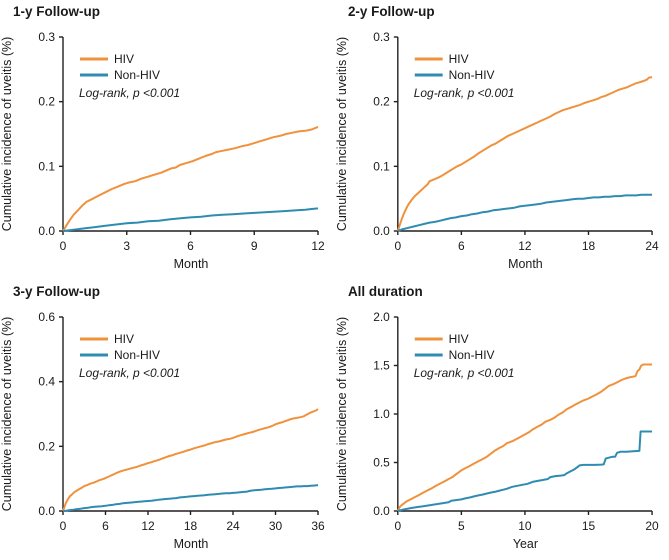  What do you see at coordinates (589, 526) in the screenshot?
I see `x-tick-label: 15` at bounding box center [589, 526].